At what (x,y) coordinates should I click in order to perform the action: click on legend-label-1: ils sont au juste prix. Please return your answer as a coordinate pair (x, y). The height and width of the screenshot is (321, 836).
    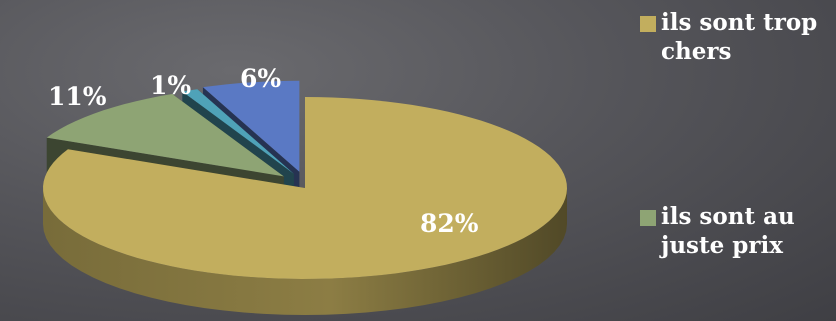
    Looking at the image, I should click on (728, 231).